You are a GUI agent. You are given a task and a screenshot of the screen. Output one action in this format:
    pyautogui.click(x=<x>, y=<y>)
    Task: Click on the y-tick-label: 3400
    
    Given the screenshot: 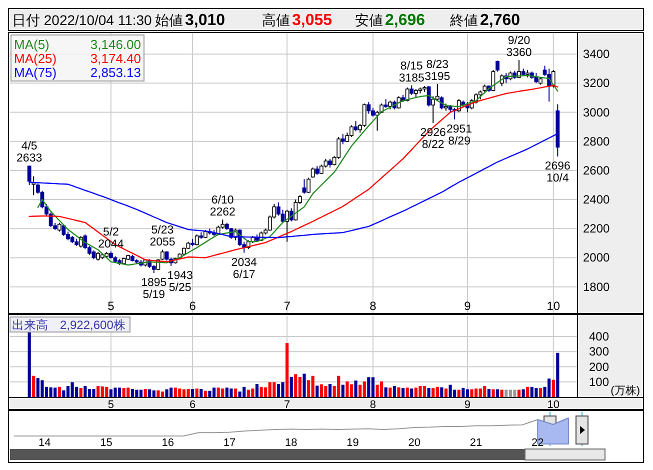 What is the action you would take?
    pyautogui.click(x=596, y=54)
    